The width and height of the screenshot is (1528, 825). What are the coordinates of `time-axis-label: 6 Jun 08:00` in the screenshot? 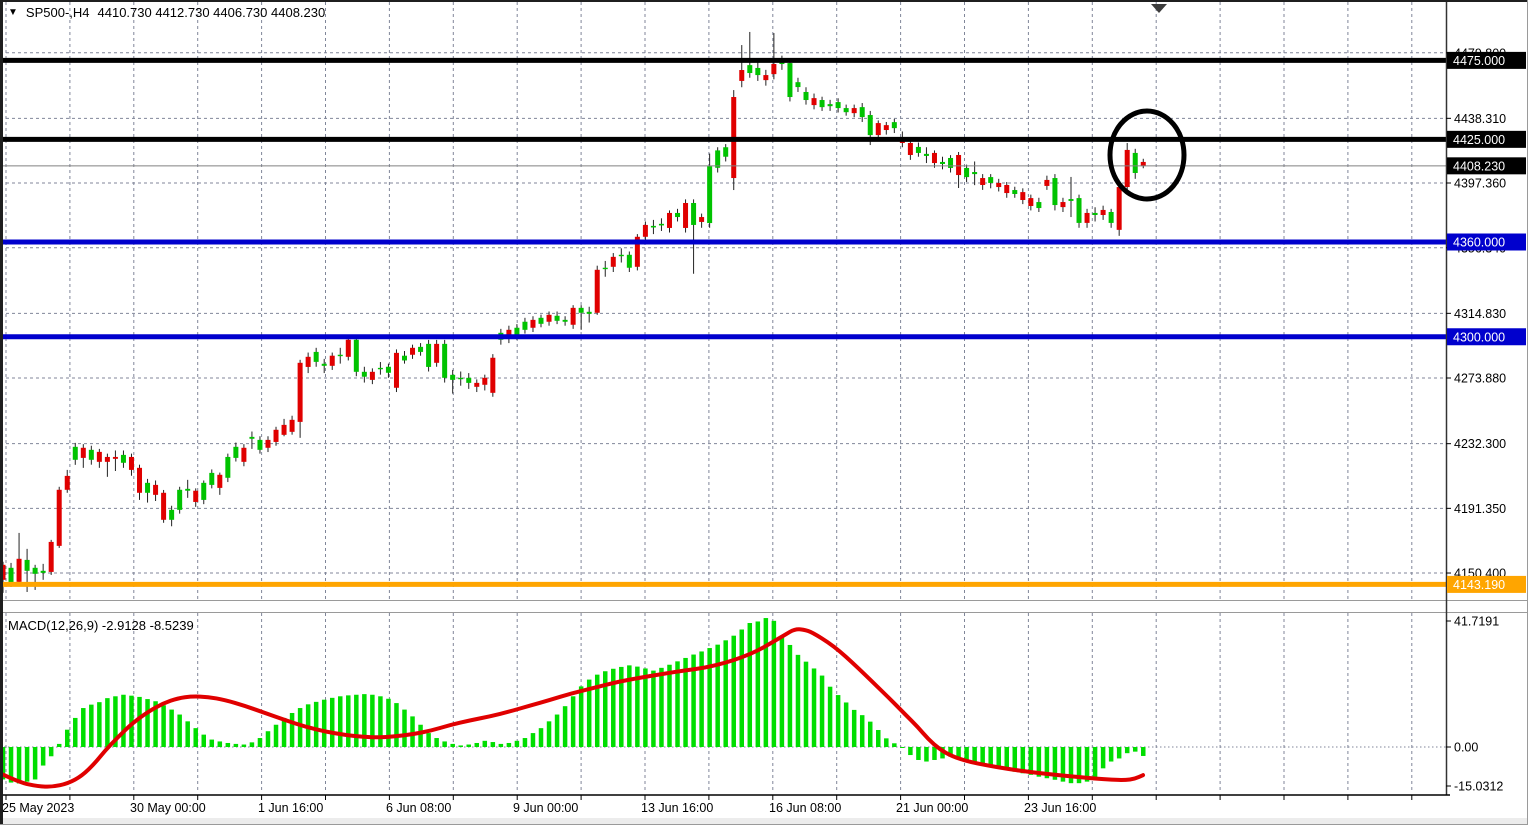 It's located at (418, 808).